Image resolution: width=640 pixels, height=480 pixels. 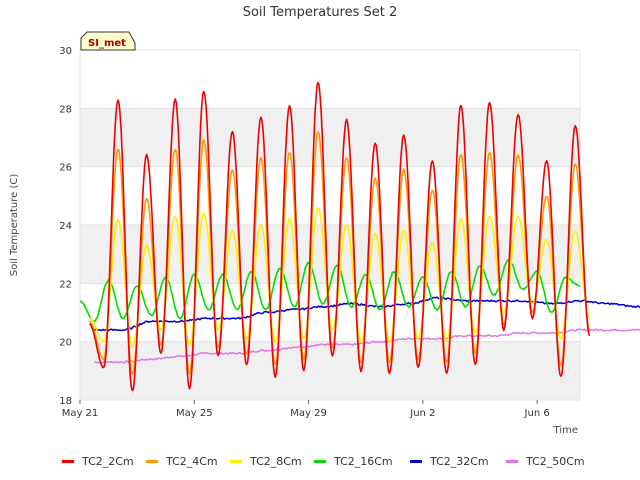 I want to click on y-tick-label: 22, so click(x=65, y=284).